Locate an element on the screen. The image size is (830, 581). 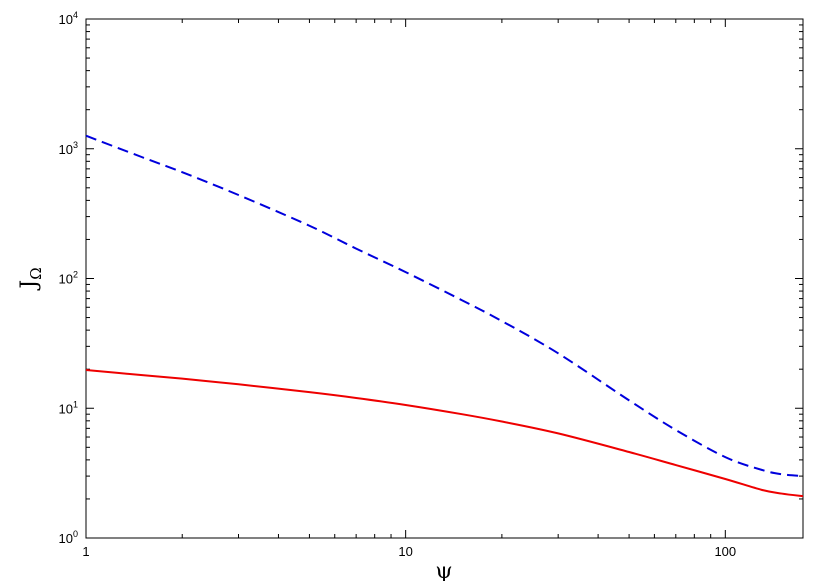
y-axis-label: JΩ is located at coordinates (31, 278).